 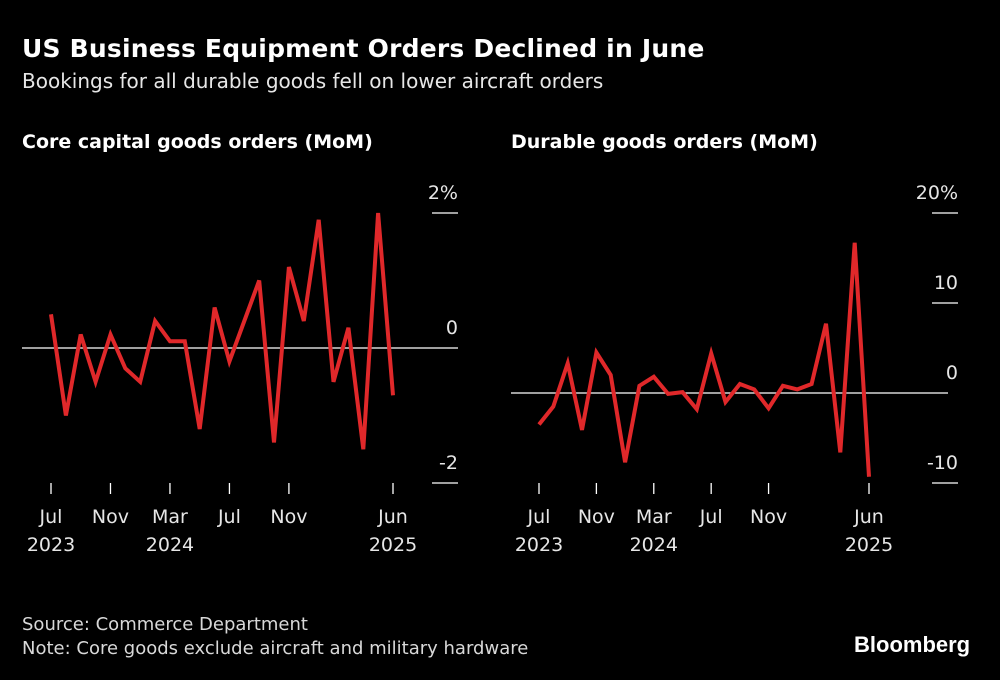 What do you see at coordinates (654, 517) in the screenshot?
I see `right-xtick-label: Mar` at bounding box center [654, 517].